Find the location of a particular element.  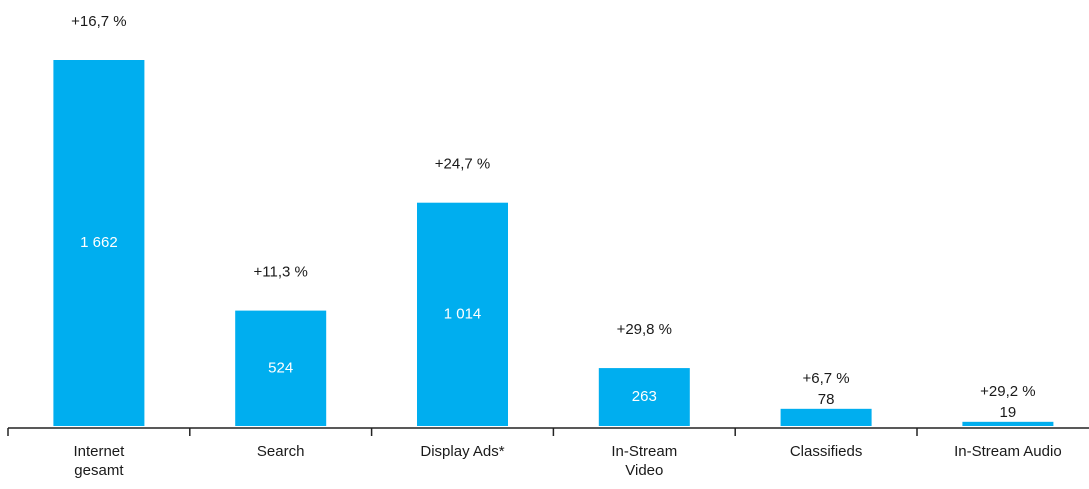

growth-annotation: +16,7 % is located at coordinates (98, 21).